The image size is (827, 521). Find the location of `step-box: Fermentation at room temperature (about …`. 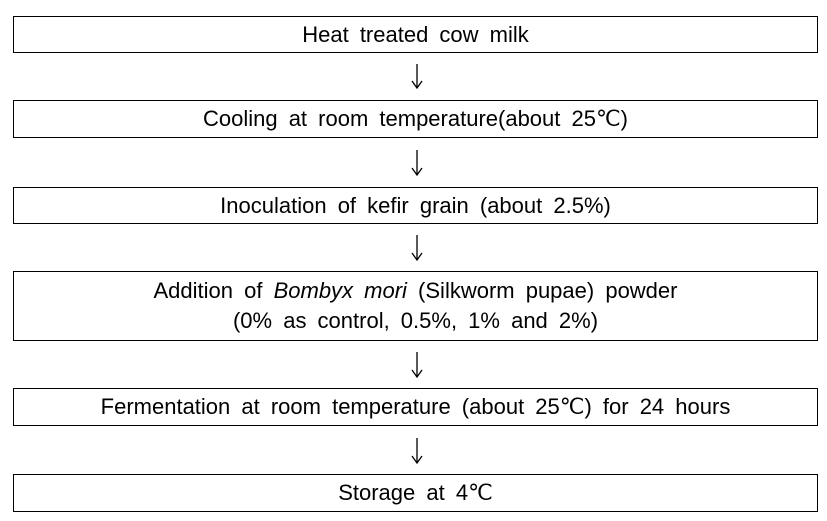

step-box: Fermentation at room temperature (about … is located at coordinates (415, 407).